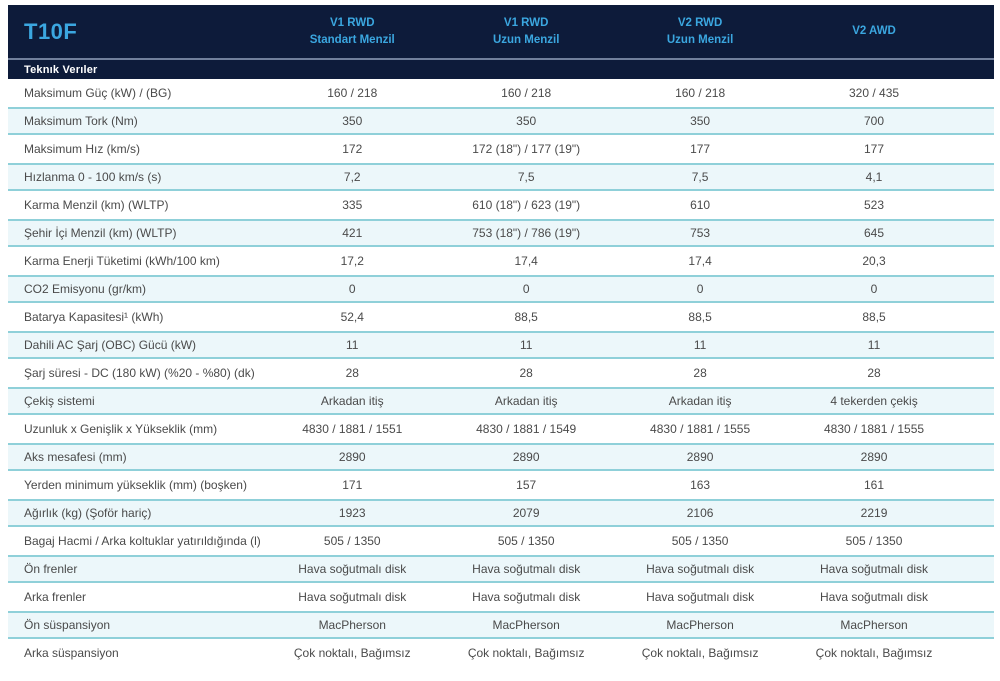 Image resolution: width=1000 pixels, height=681 pixels. I want to click on row-value: 421, so click(352, 233).